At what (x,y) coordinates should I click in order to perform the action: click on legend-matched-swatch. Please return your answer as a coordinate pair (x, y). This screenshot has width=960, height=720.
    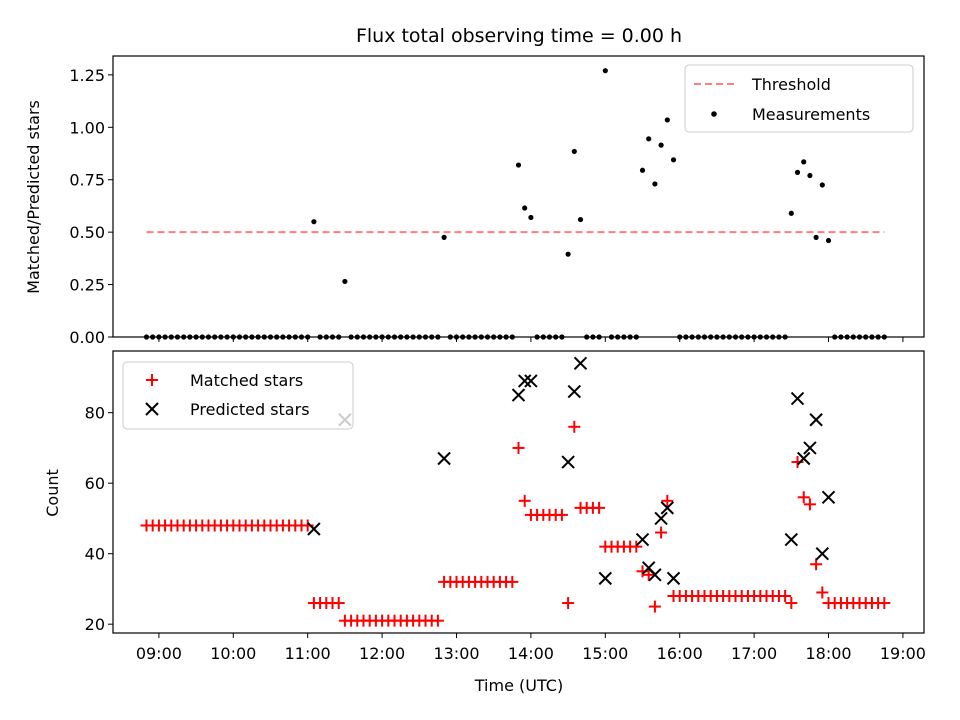
    Looking at the image, I should click on (152, 380).